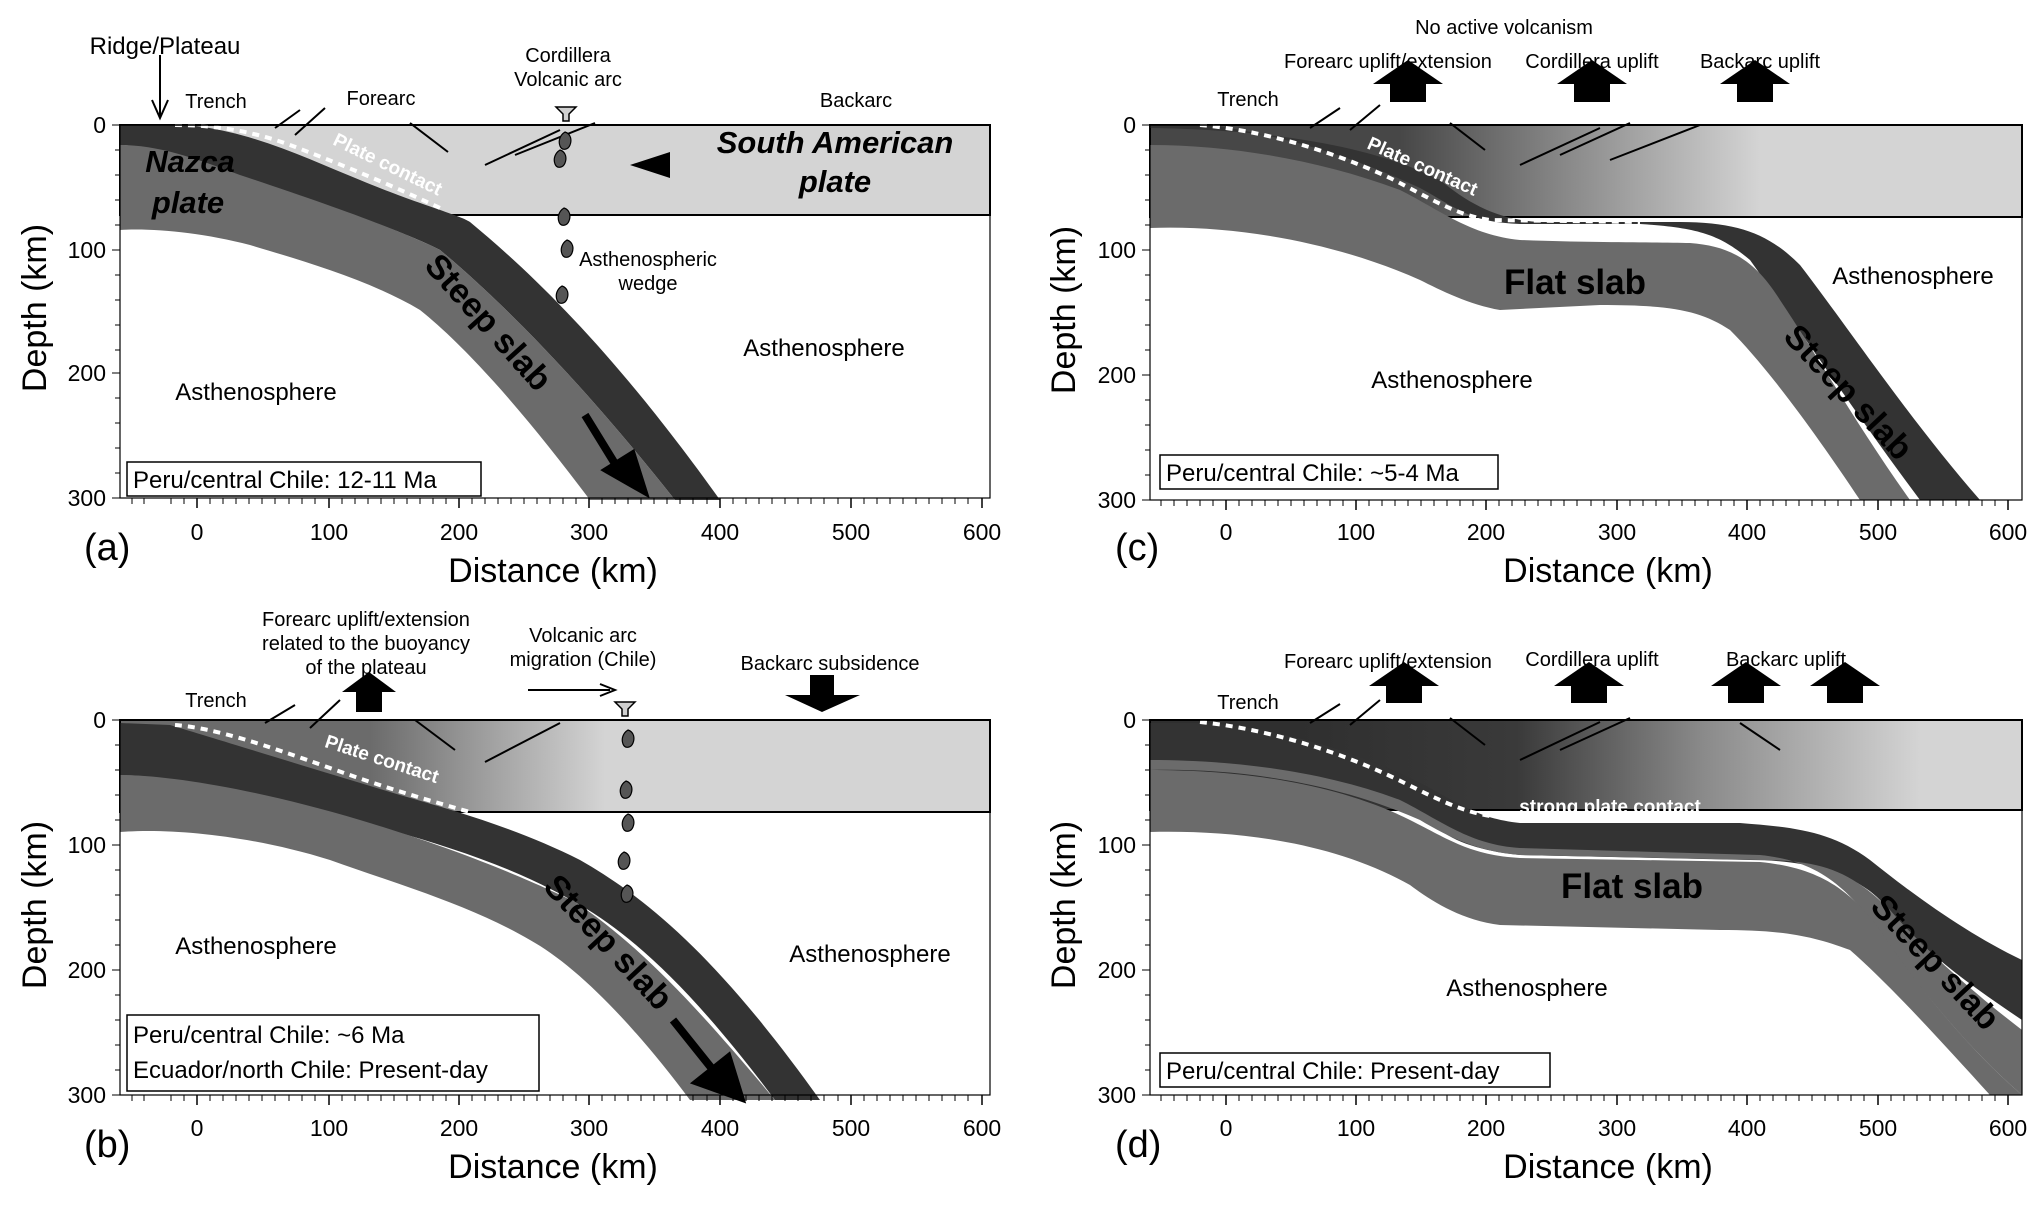  I want to click on south-american-label: South American, so click(835, 142).